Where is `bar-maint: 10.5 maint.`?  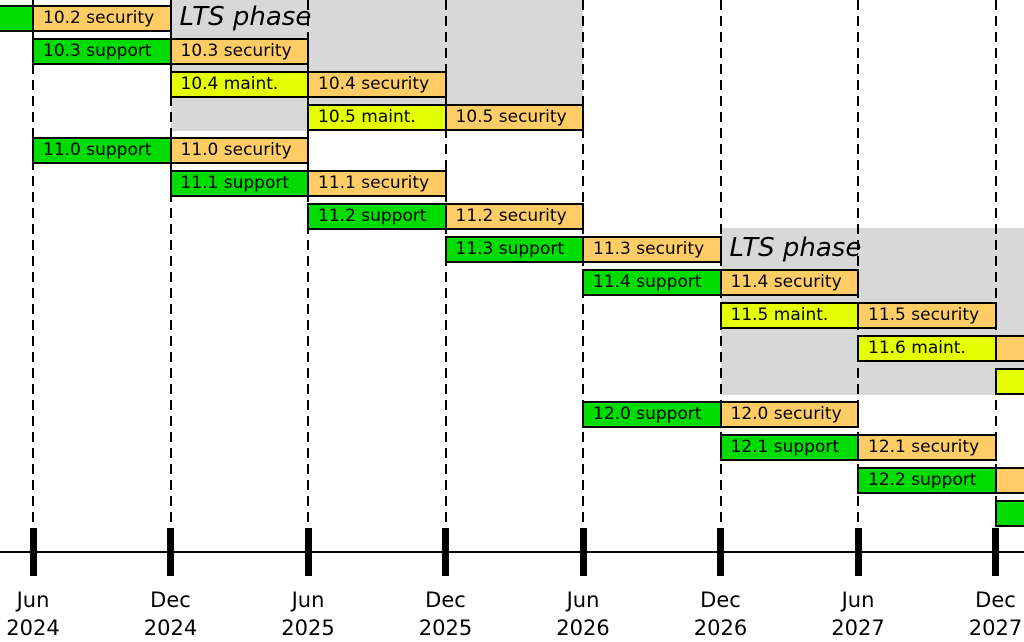 bar-maint: 10.5 maint. is located at coordinates (377, 117).